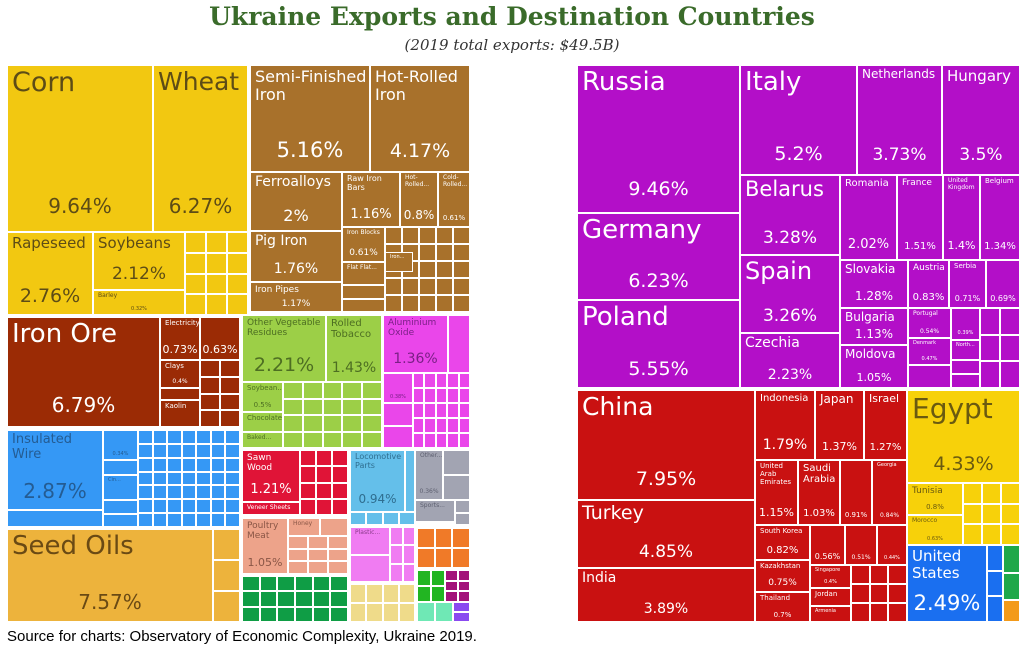 The height and width of the screenshot is (650, 1024). What do you see at coordinates (874, 284) in the screenshot?
I see `treemap-tile: Slovakia 1.28%` at bounding box center [874, 284].